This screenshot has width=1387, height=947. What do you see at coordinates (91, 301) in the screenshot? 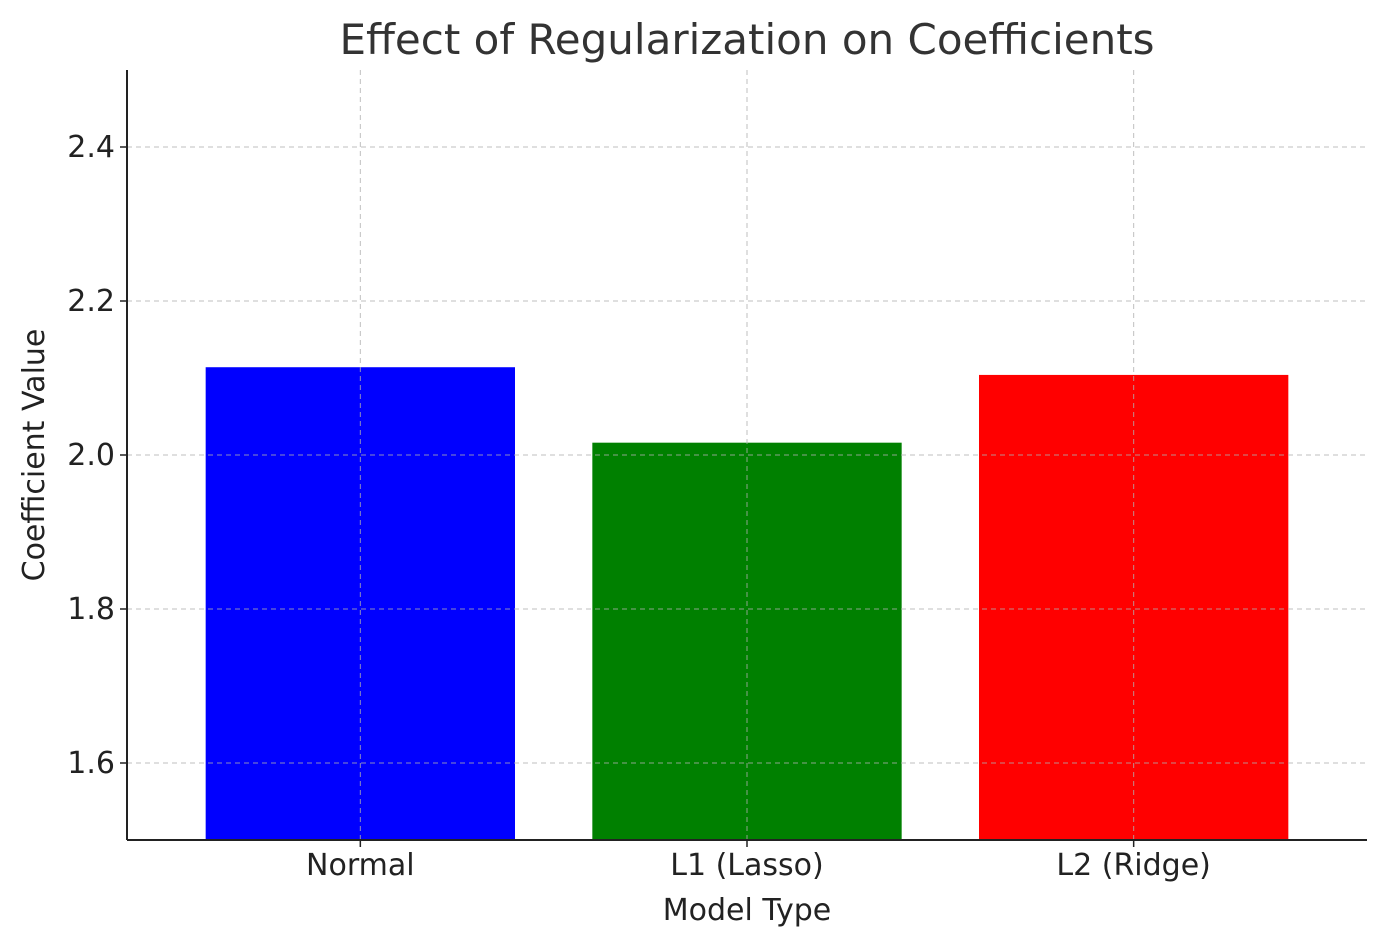
I see `y-tick-label: 2.2` at bounding box center [91, 301].